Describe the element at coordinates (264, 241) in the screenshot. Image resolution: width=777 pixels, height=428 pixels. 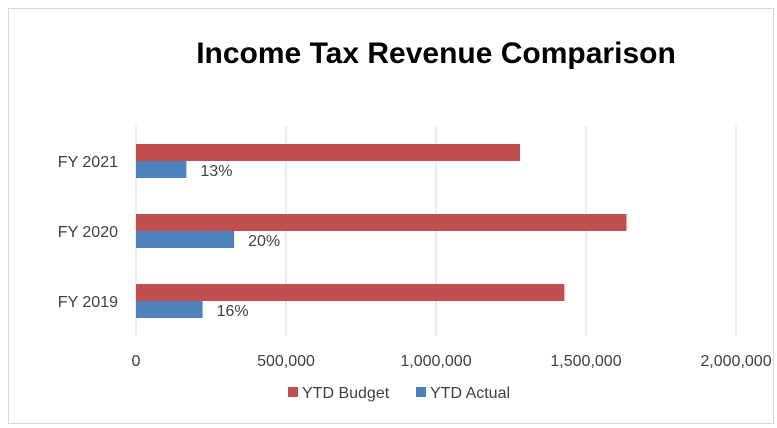
I see `data-label: 20%` at that location.